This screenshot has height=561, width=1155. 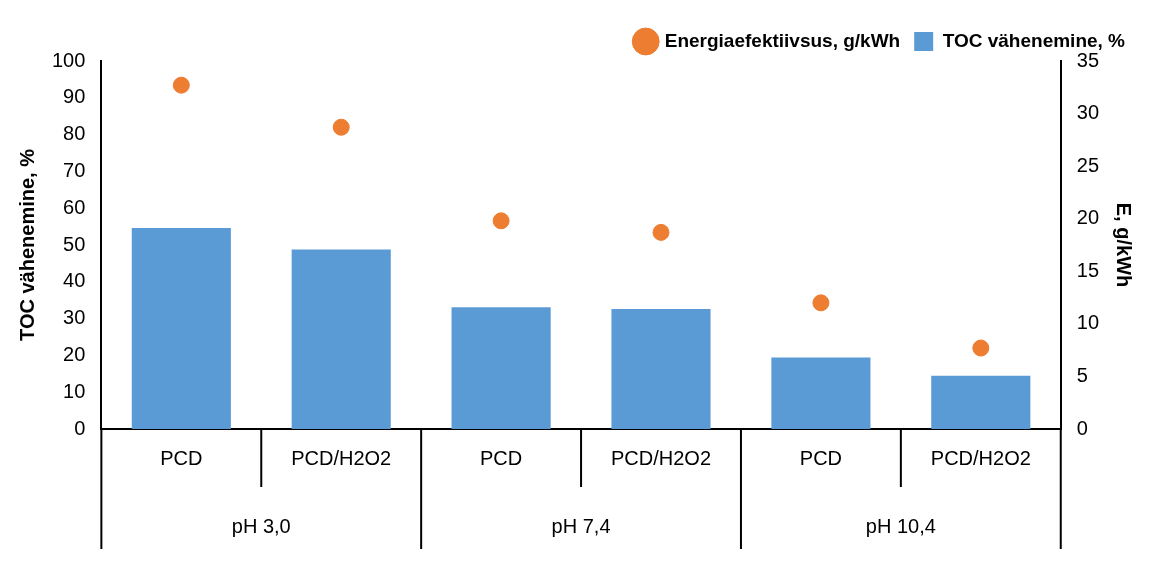 I want to click on y-tick-label: 20, so click(x=74, y=353).